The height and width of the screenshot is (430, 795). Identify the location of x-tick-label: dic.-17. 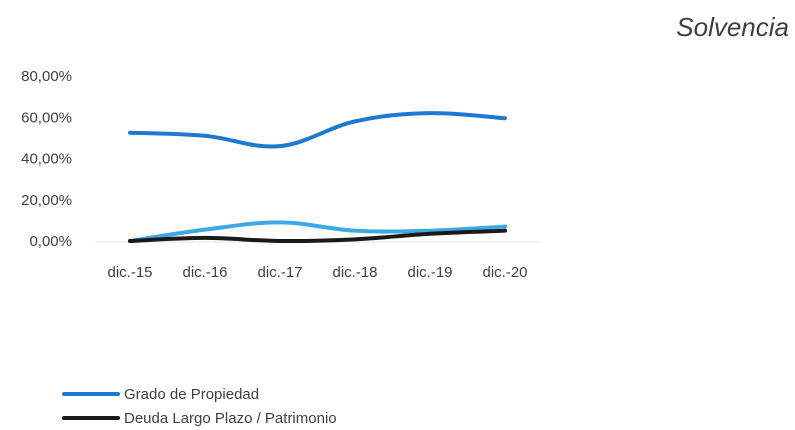
(279, 272).